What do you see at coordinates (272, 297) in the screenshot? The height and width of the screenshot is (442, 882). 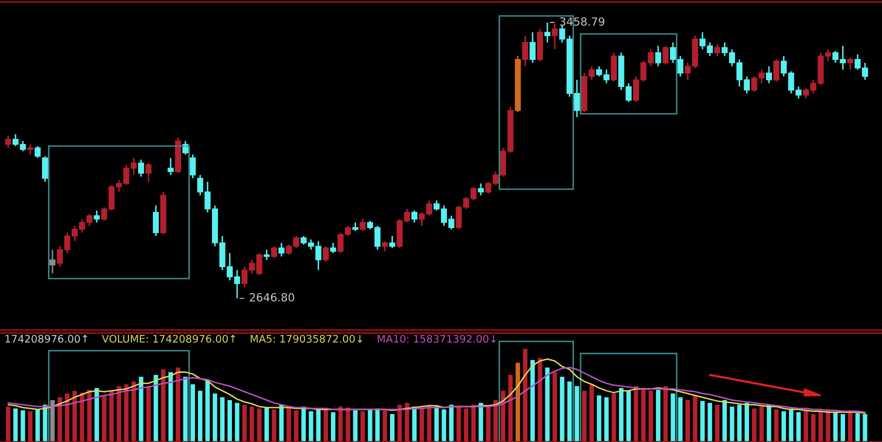 I see `annotation: 2646.80` at bounding box center [272, 297].